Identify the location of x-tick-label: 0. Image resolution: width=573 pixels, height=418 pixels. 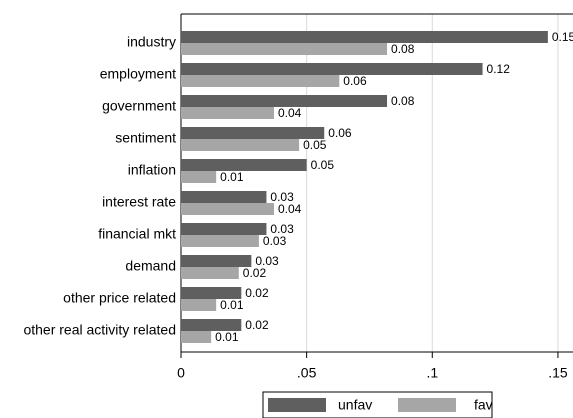
(181, 373).